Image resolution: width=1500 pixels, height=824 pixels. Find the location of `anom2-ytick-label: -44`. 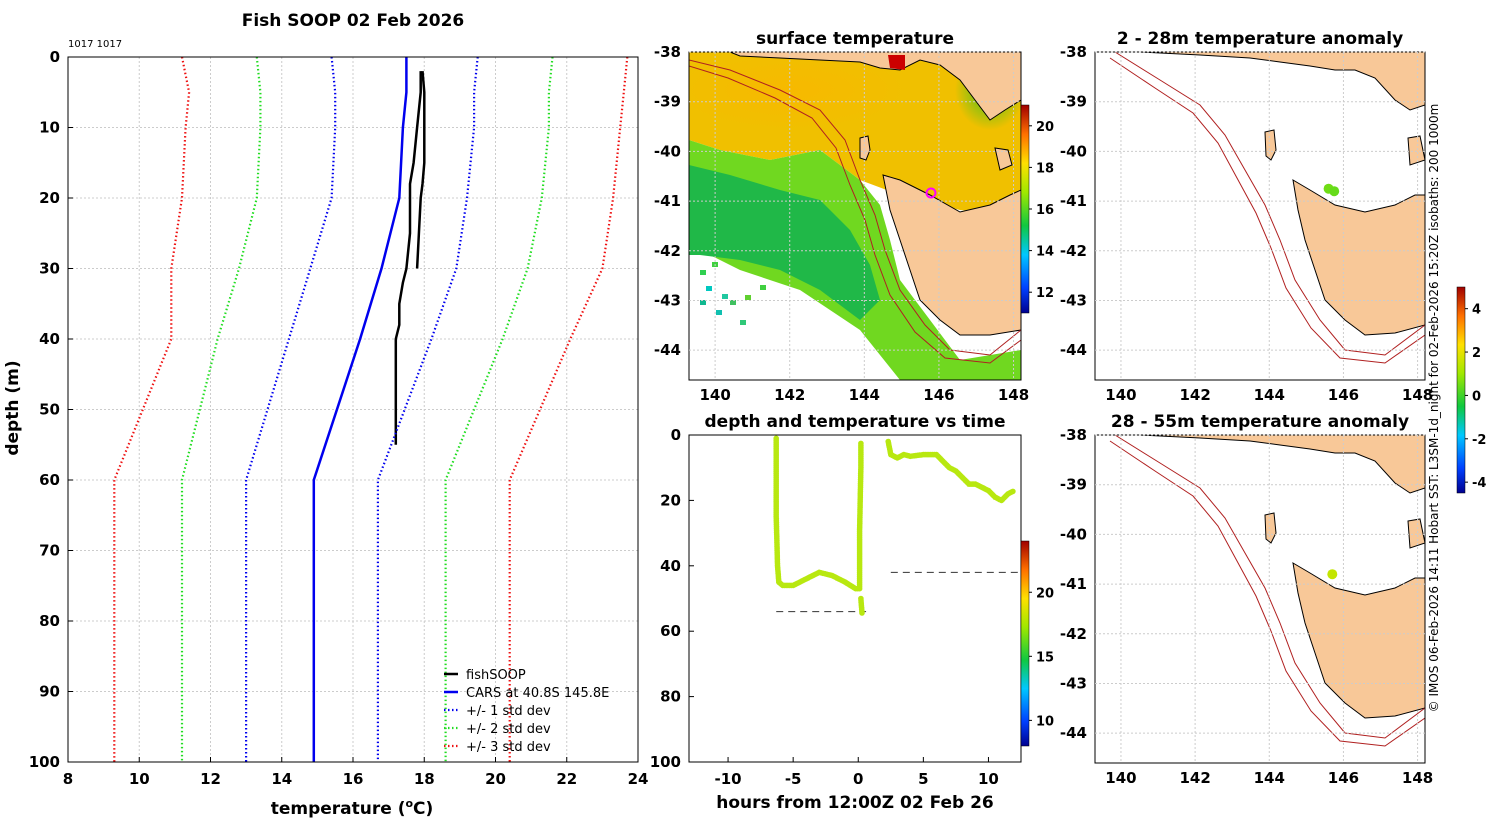

anom2-ytick-label: -44 is located at coordinates (1073, 733).